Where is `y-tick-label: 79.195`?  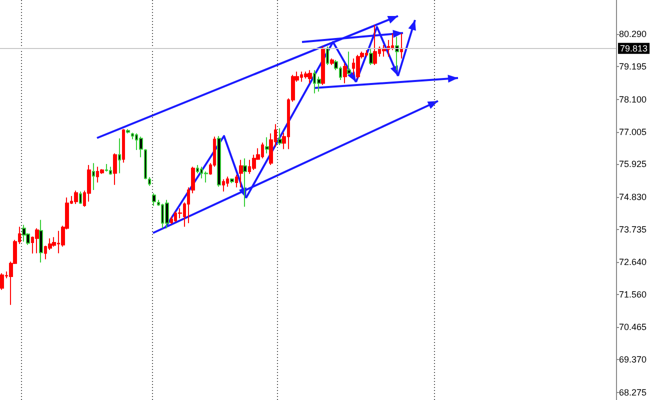
y-tick-label: 79.195 is located at coordinates (633, 67).